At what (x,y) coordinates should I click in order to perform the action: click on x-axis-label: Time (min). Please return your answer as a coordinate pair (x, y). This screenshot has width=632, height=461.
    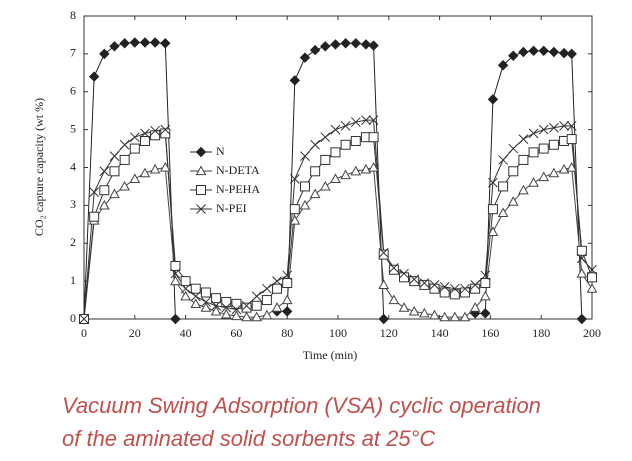
    Looking at the image, I should click on (330, 355).